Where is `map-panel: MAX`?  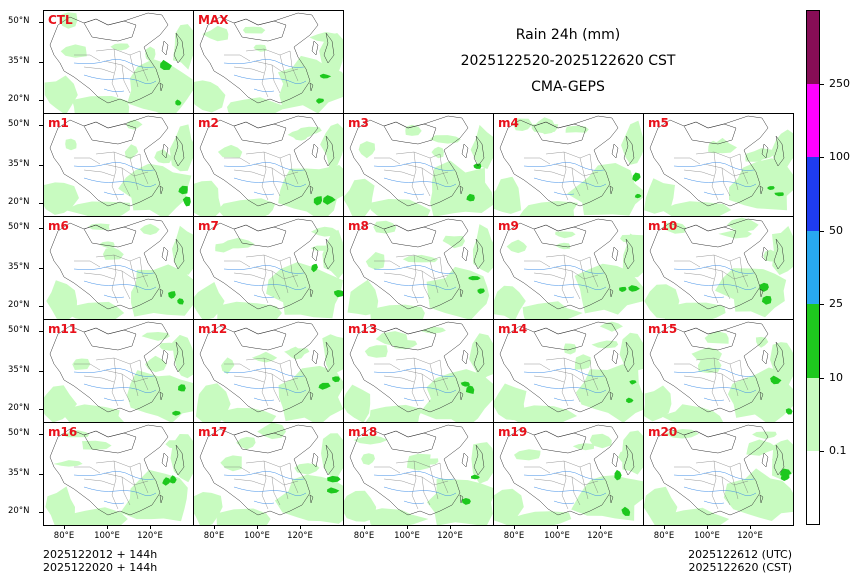
map-panel: MAX is located at coordinates (268, 62).